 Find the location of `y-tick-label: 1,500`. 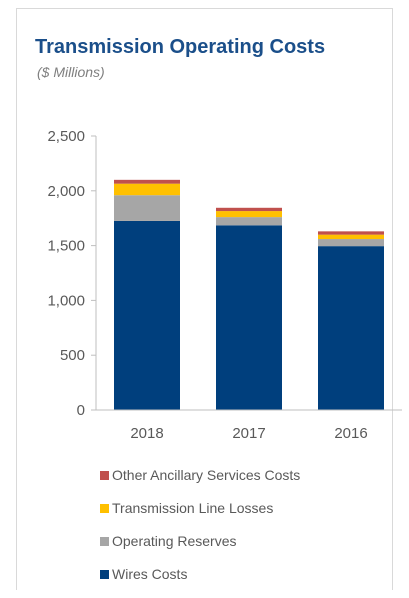

y-tick-label: 1,500 is located at coordinates (66, 246).